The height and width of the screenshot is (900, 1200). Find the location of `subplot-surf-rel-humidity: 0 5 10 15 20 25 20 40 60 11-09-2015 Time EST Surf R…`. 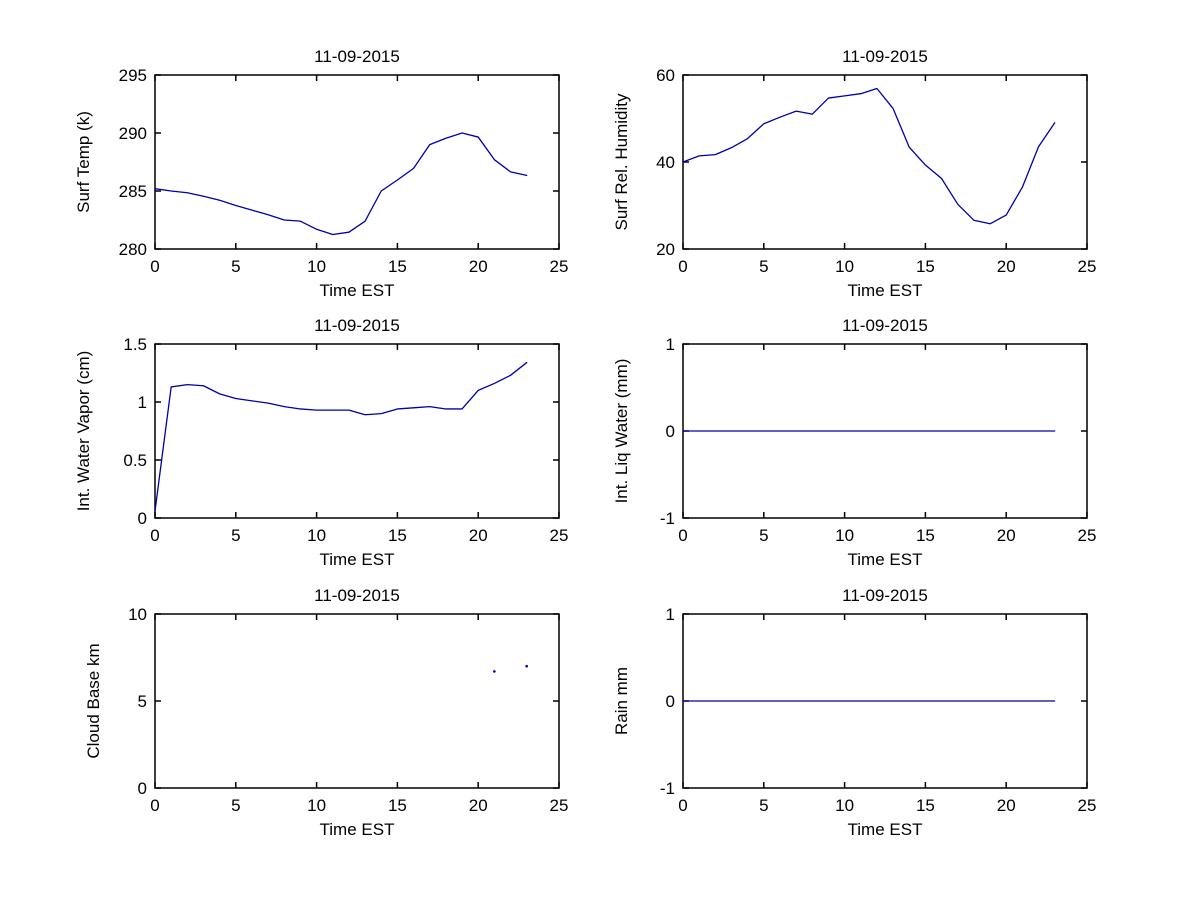

subplot-surf-rel-humidity: 0 5 10 15 20 25 20 40 60 11-09-2015 Time EST Surf R… is located at coordinates (854, 173).